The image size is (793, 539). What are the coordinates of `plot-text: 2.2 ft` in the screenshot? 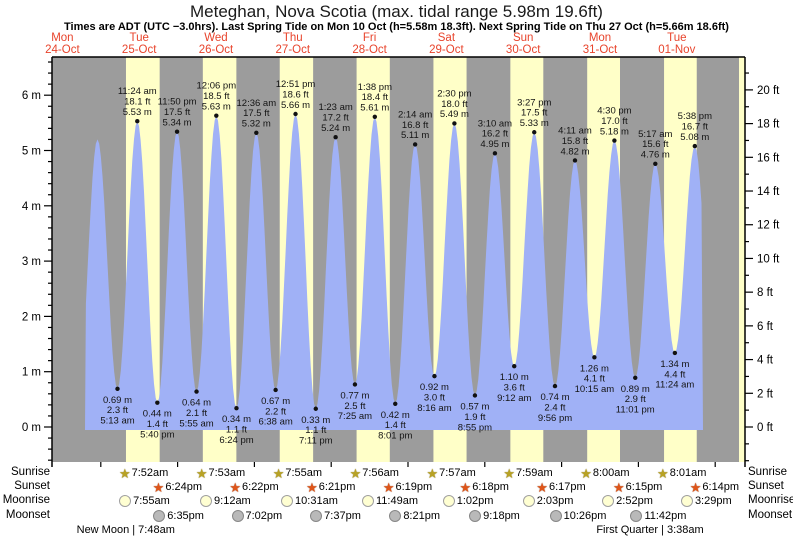 It's located at (275, 411).